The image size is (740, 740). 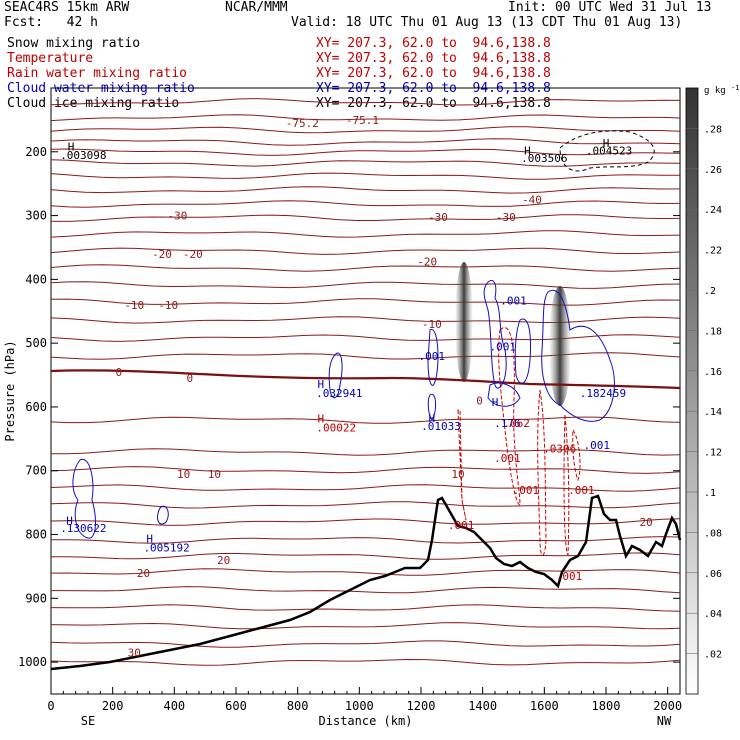 I want to click on colorbar-label: .08, so click(x=713, y=533).